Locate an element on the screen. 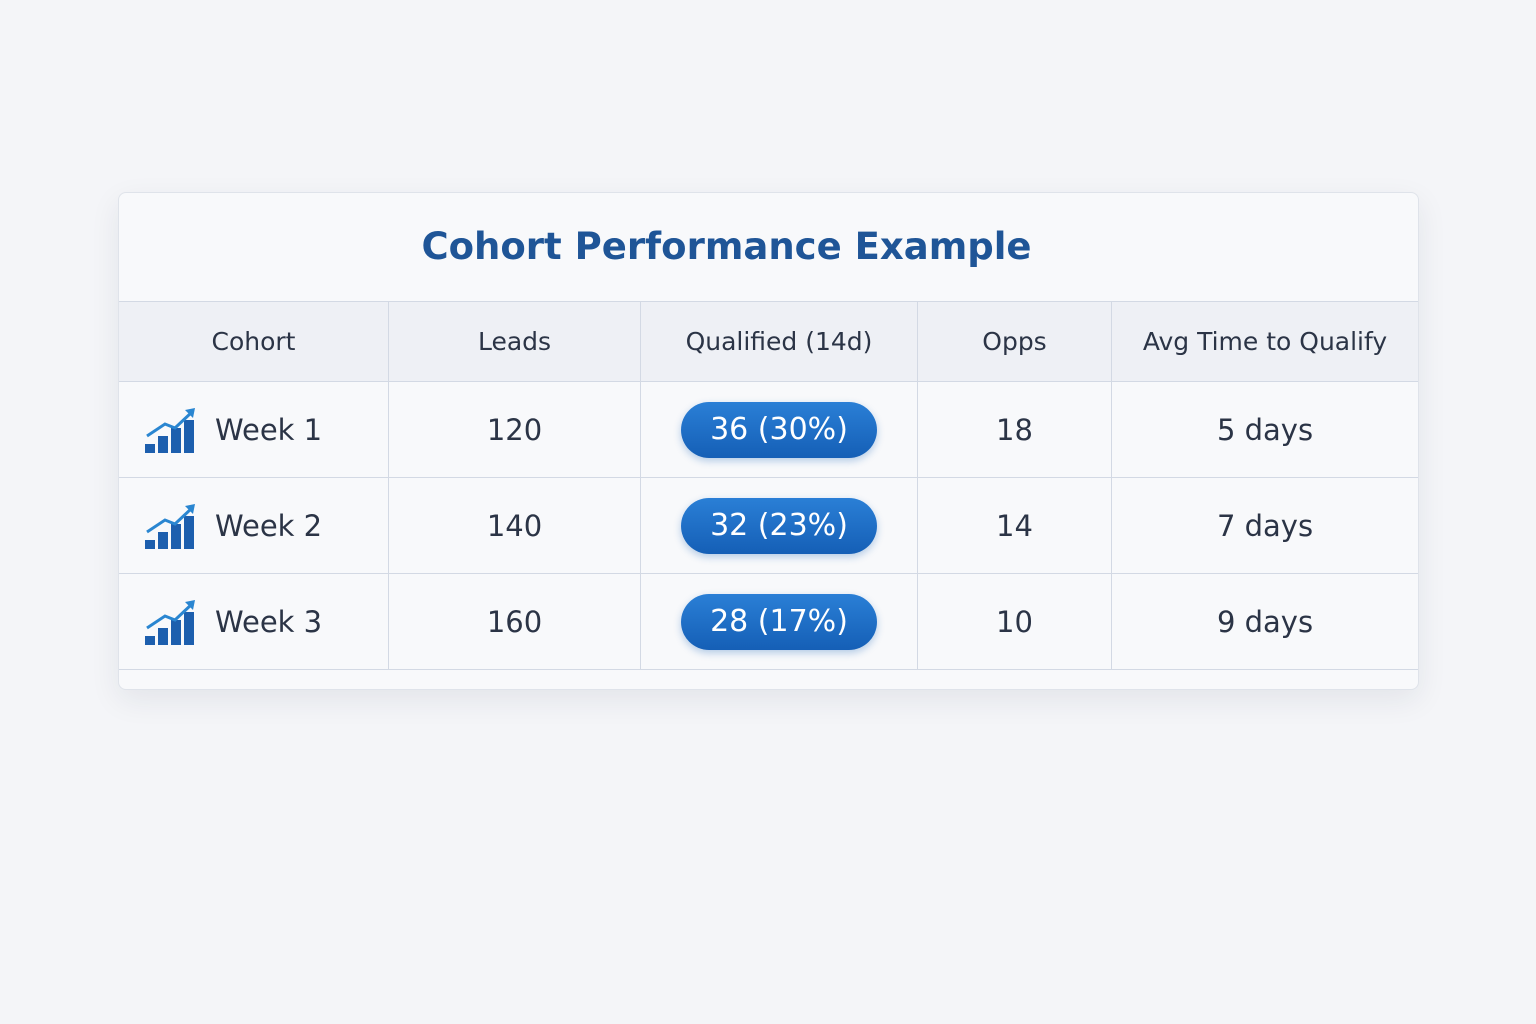 Image resolution: width=1536 pixels, height=1024 pixels. table-cell: Week 1 is located at coordinates (254, 430).